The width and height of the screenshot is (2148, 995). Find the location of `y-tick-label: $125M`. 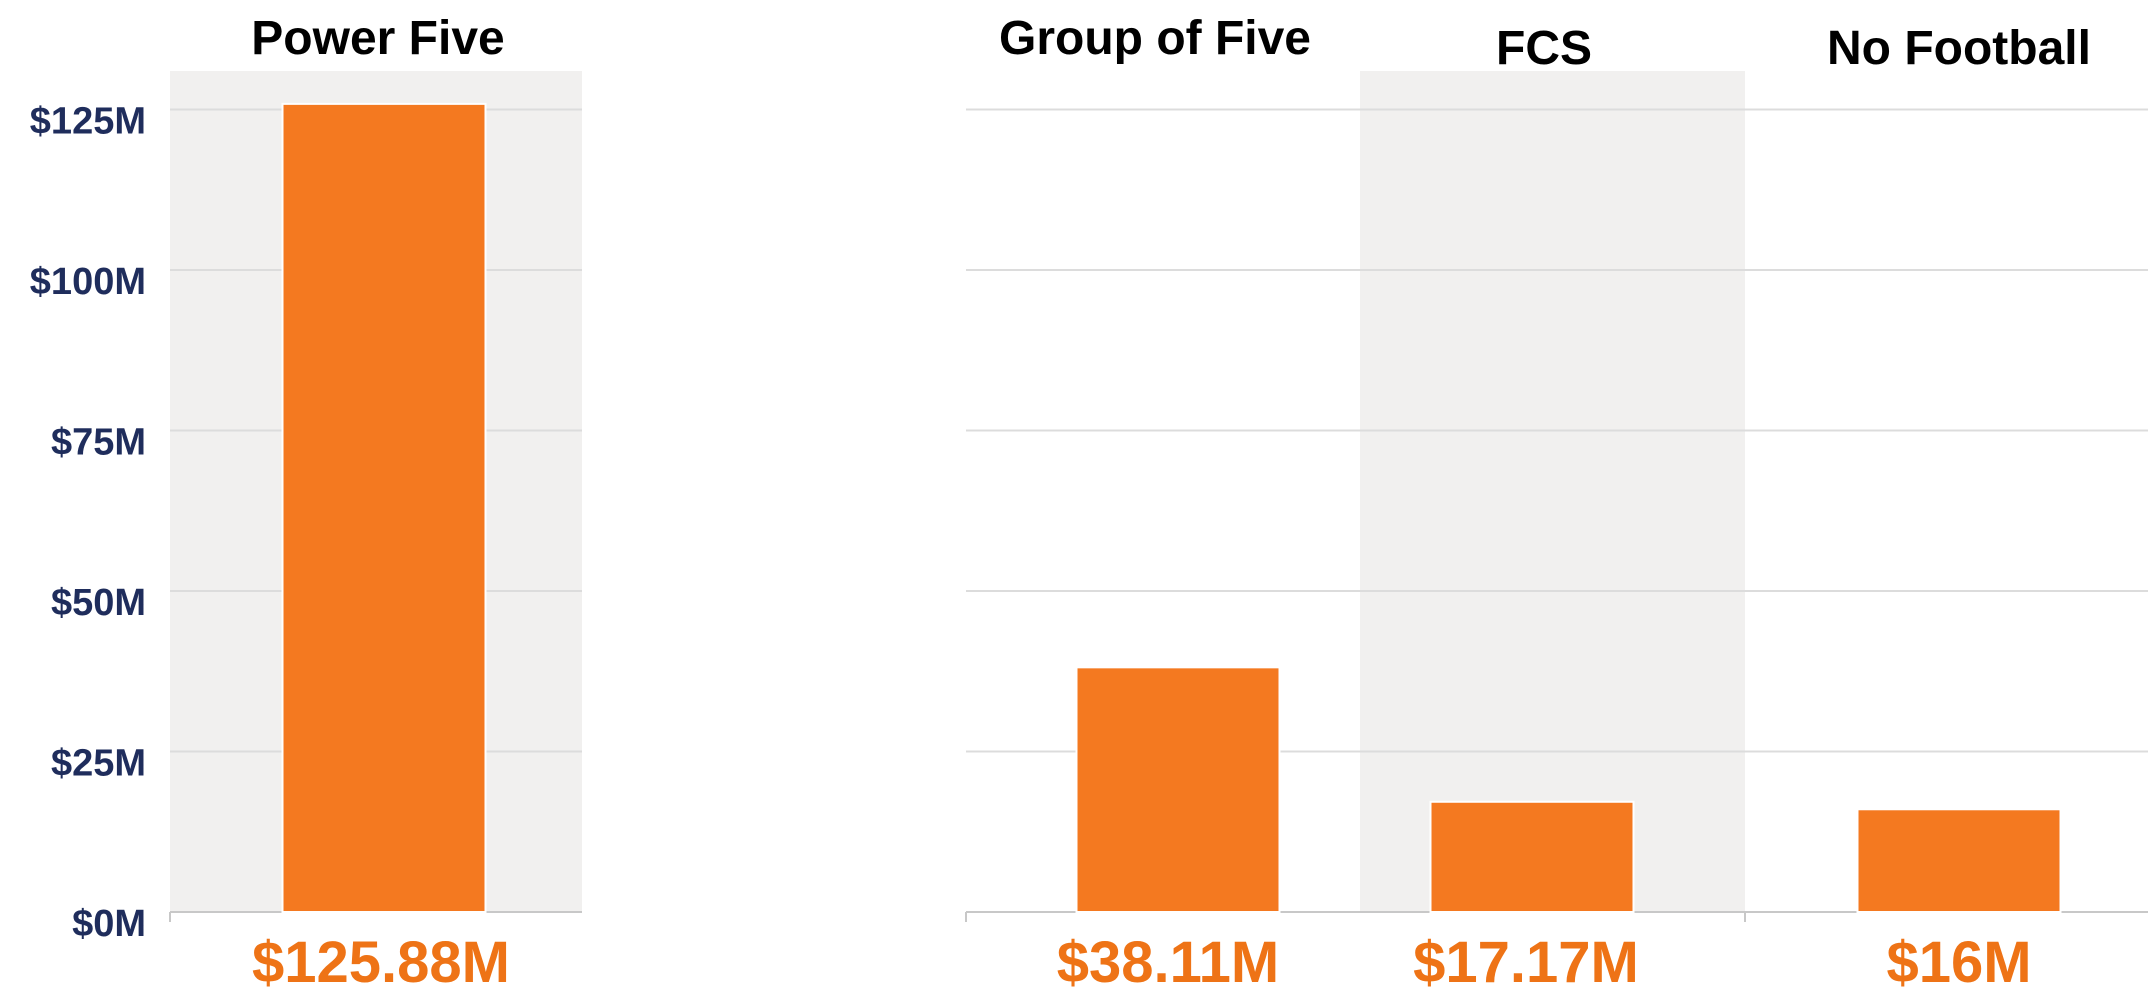

y-tick-label: $125M is located at coordinates (88, 122).